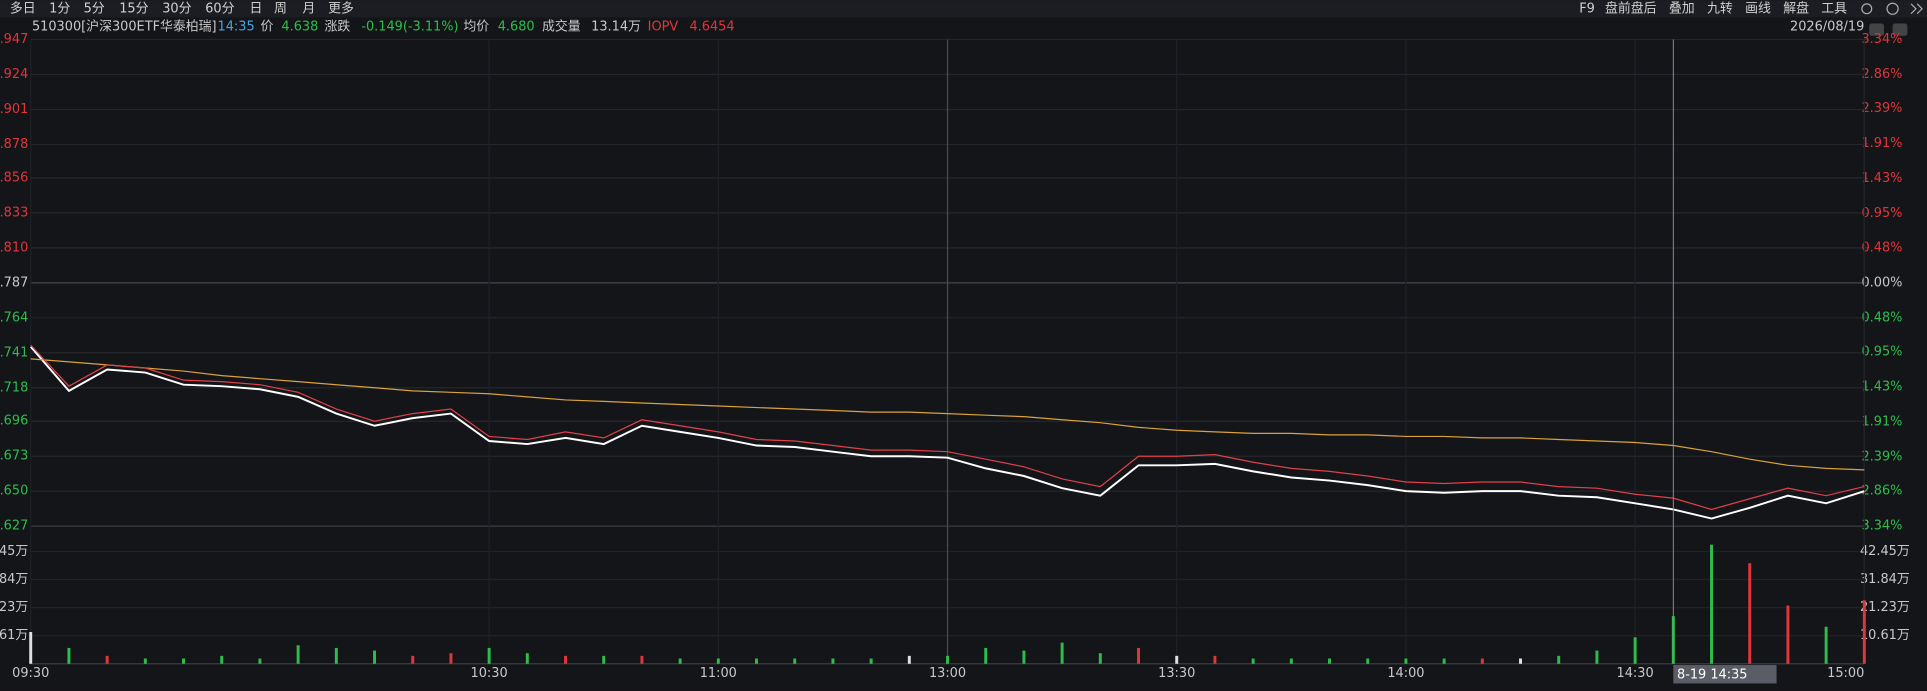 Image resolution: width=1927 pixels, height=691 pixels. Describe the element at coordinates (23, 8) in the screenshot. I see `toolbar-button: 多日` at that location.